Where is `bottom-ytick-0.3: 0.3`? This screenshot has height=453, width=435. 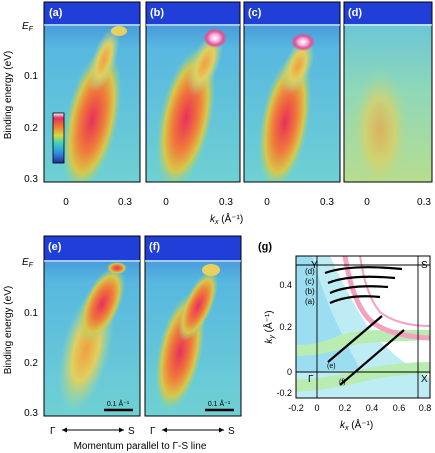 bottom-ytick-0.3: 0.3 is located at coordinates (31, 413).